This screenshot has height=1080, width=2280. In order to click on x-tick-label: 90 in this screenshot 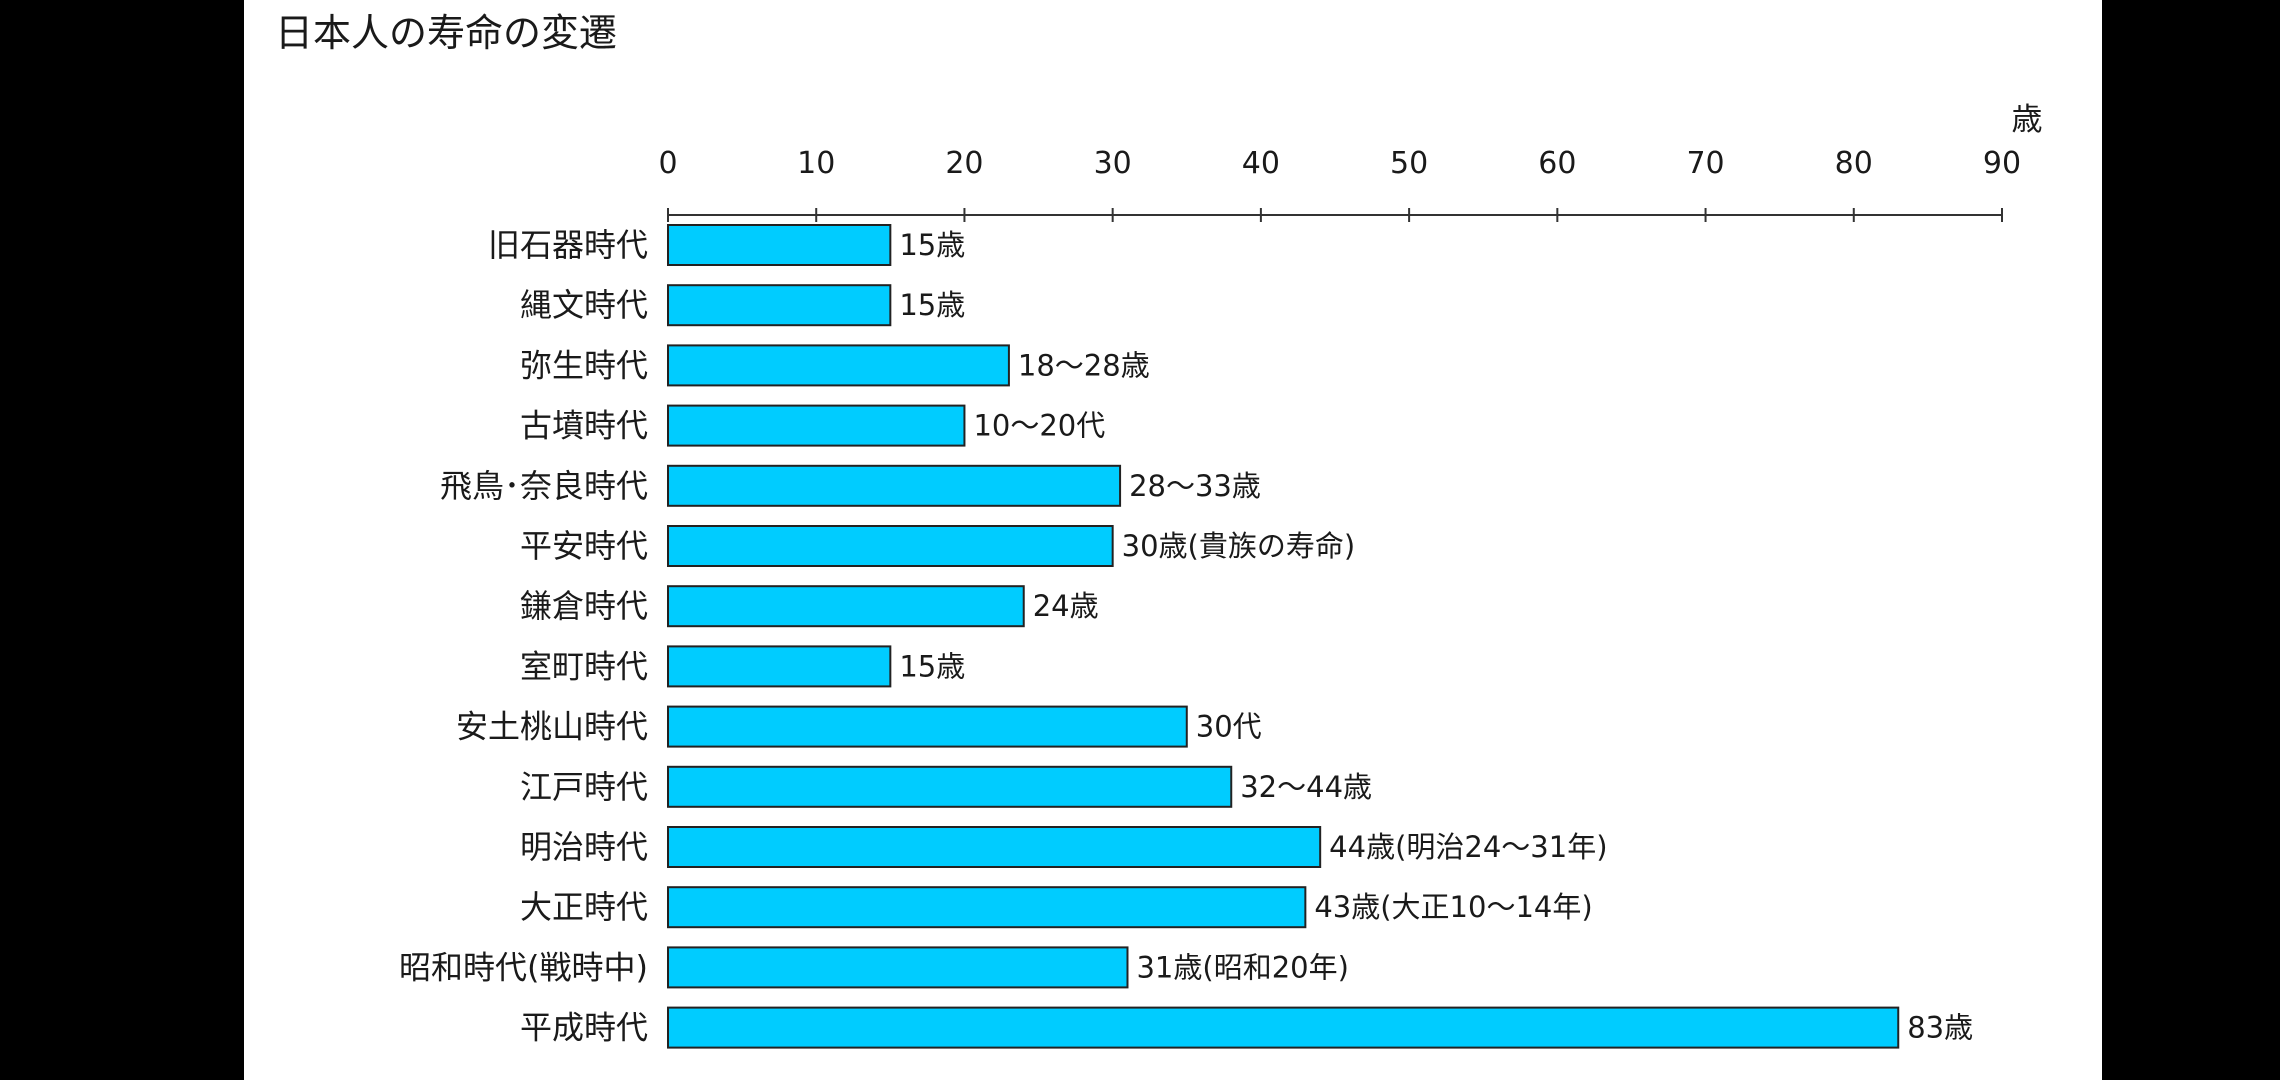, I will do `click(2002, 163)`.